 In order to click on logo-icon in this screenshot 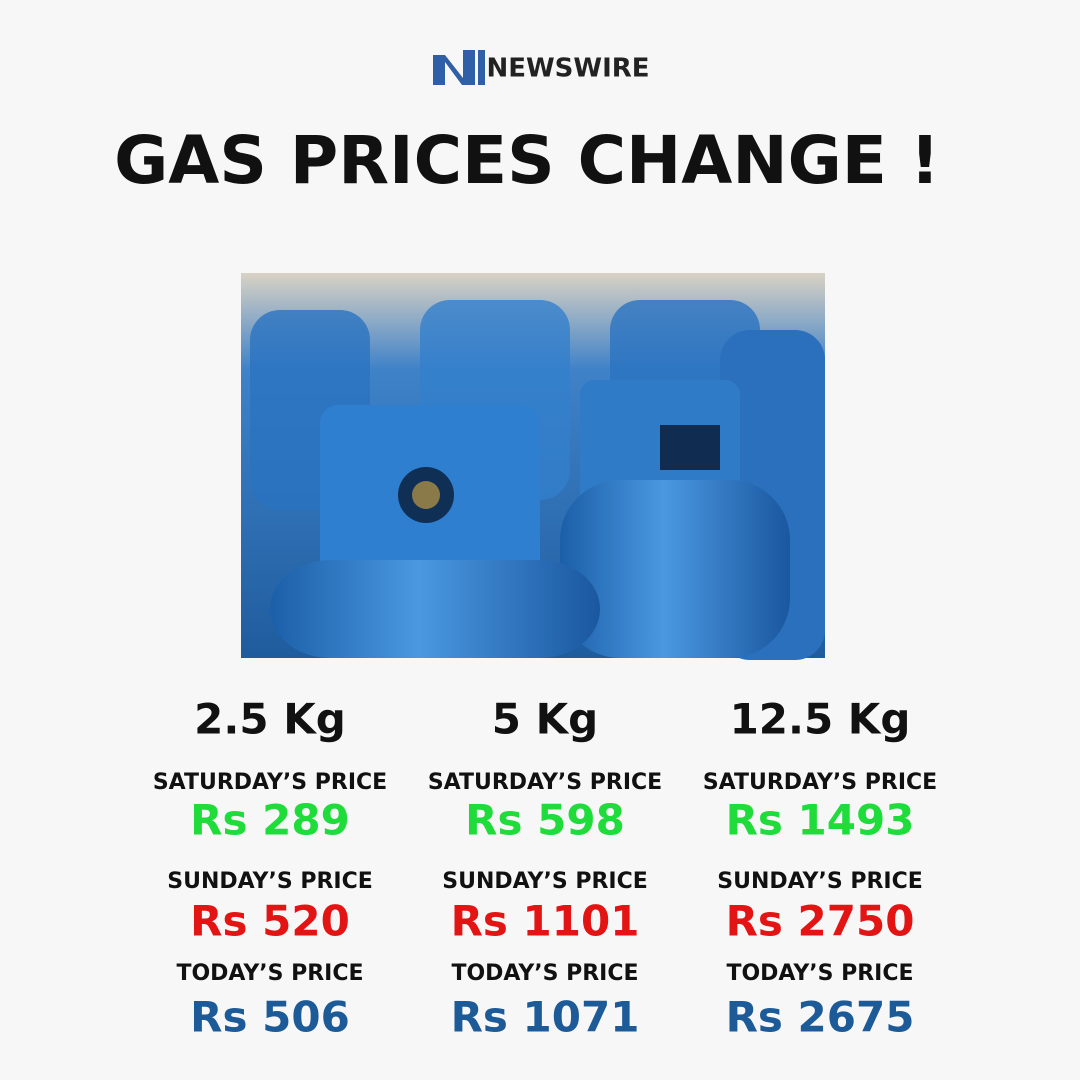, I will do `click(459, 67)`.